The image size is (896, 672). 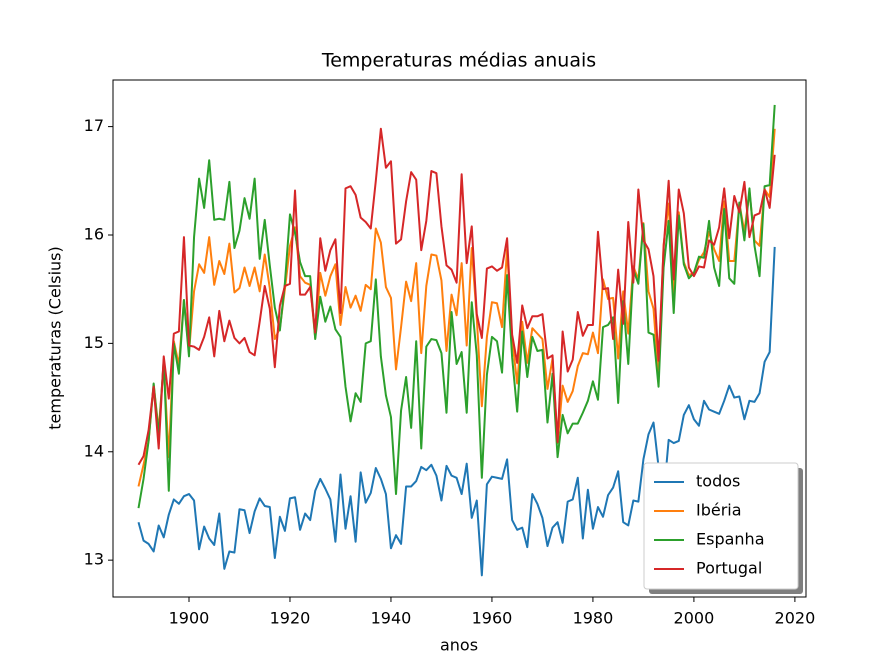 What do you see at coordinates (593, 618) in the screenshot?
I see `x-tick-label: 1980` at bounding box center [593, 618].